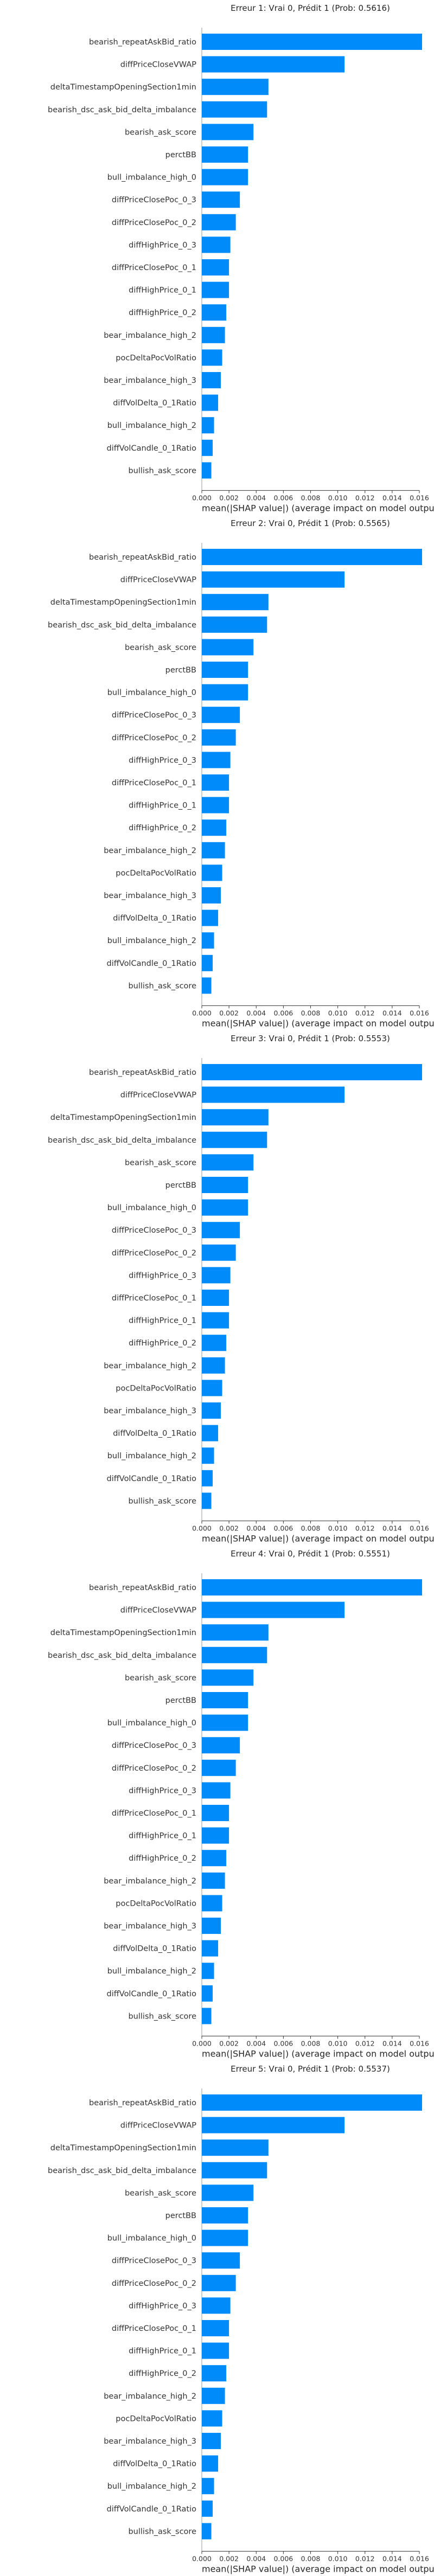  Describe the element at coordinates (123, 1117) in the screenshot. I see `feature-label: deltaTimestampOpeningSection1min` at that location.